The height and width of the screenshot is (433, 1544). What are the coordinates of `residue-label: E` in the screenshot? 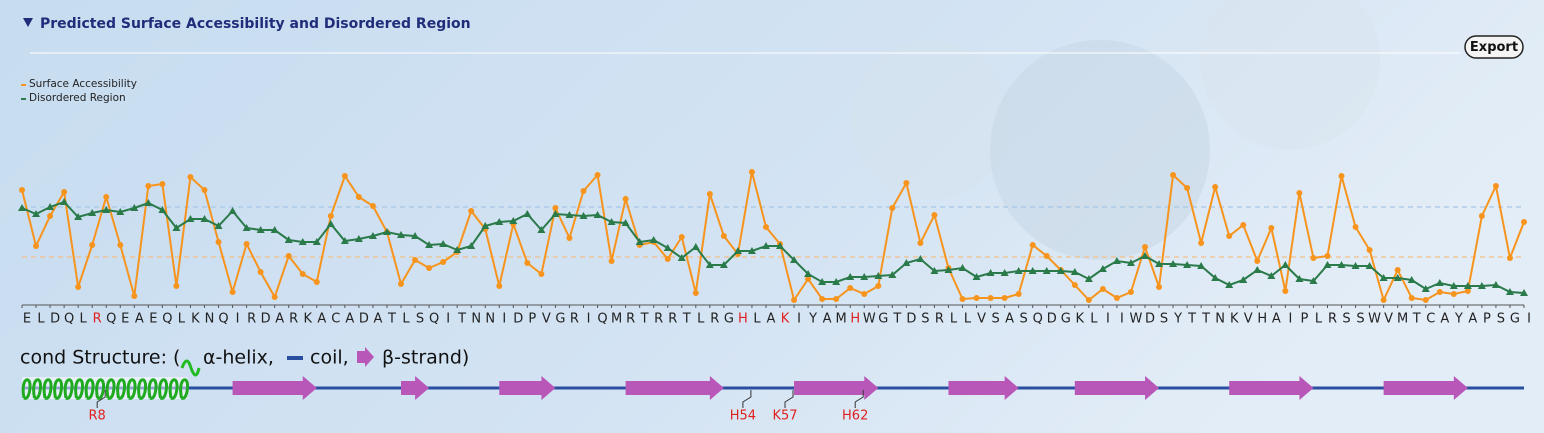 It's located at (125, 319).